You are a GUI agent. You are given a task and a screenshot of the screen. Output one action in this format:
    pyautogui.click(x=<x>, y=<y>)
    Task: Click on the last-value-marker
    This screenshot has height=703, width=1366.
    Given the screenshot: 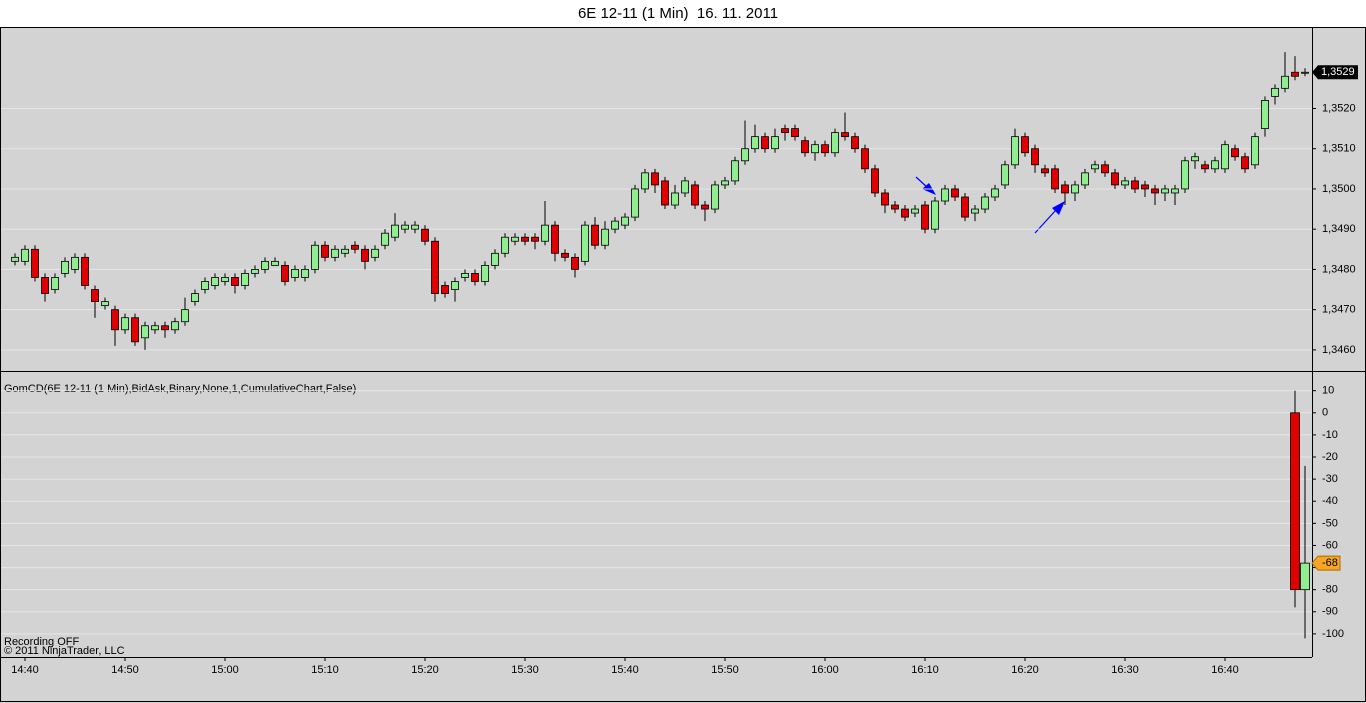 What is the action you would take?
    pyautogui.click(x=1326, y=563)
    